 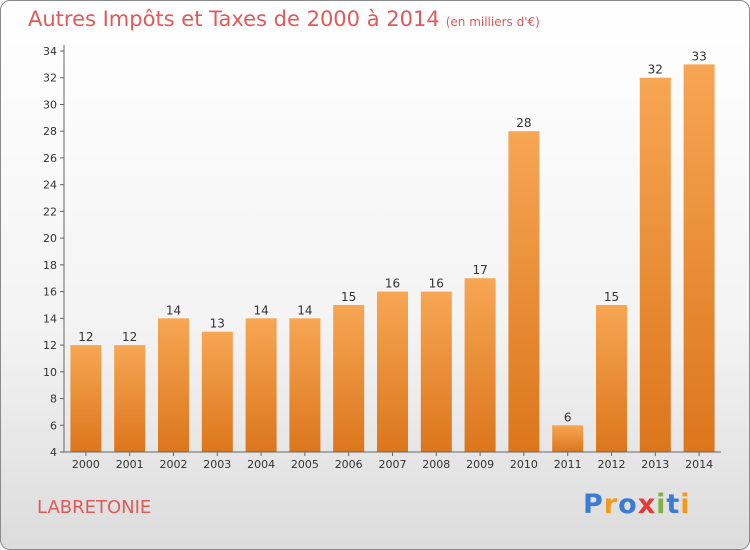 I want to click on bar-2001, so click(x=130, y=398).